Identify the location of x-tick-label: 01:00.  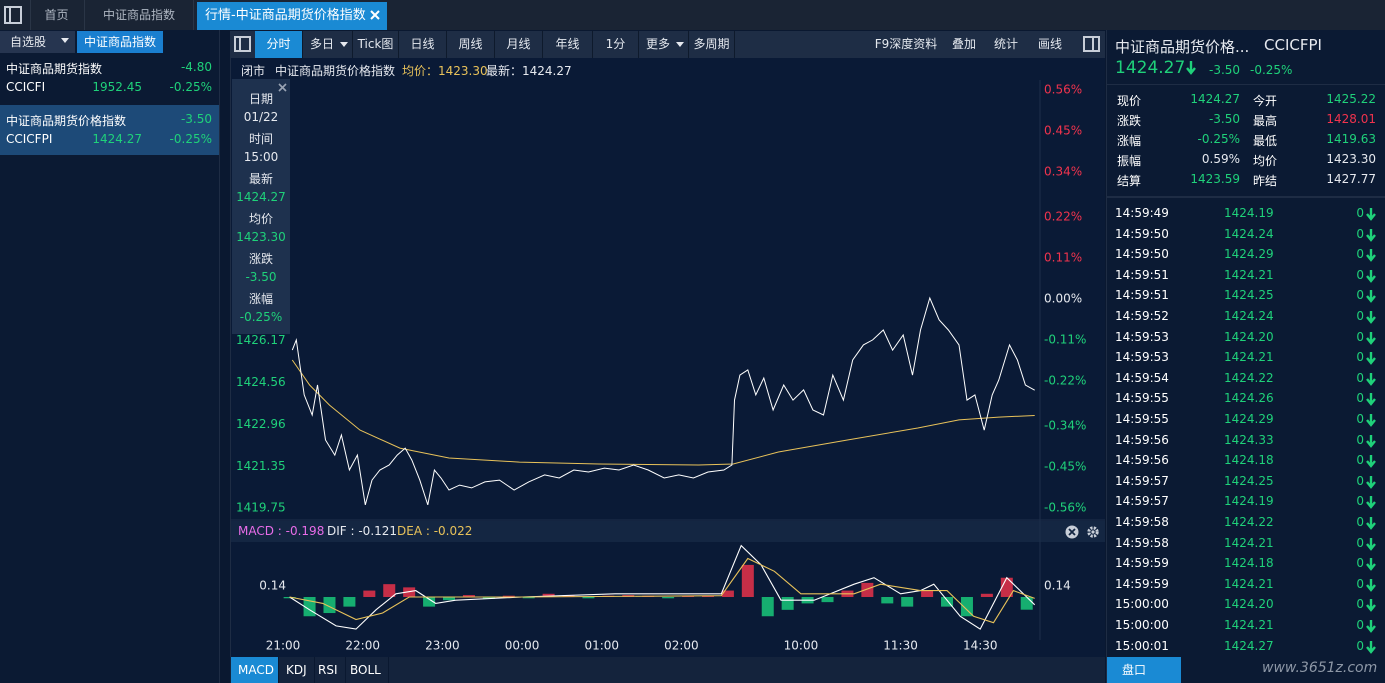
(601, 646).